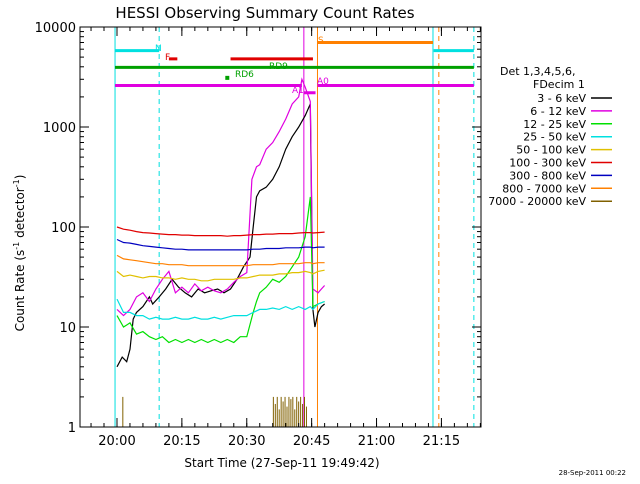 Image resolution: width=640 pixels, height=484 pixels. I want to click on flag-label-rd6: RD6, so click(244, 75).